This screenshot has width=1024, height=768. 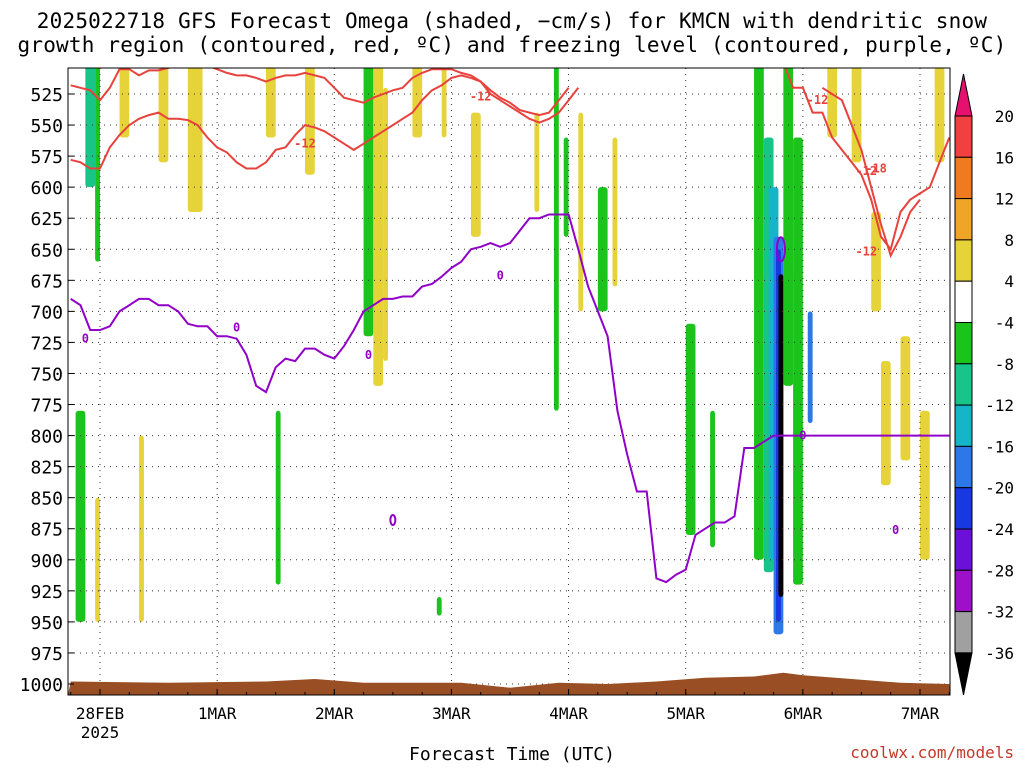 I want to click on y-tick-label: 975, so click(x=46, y=654).